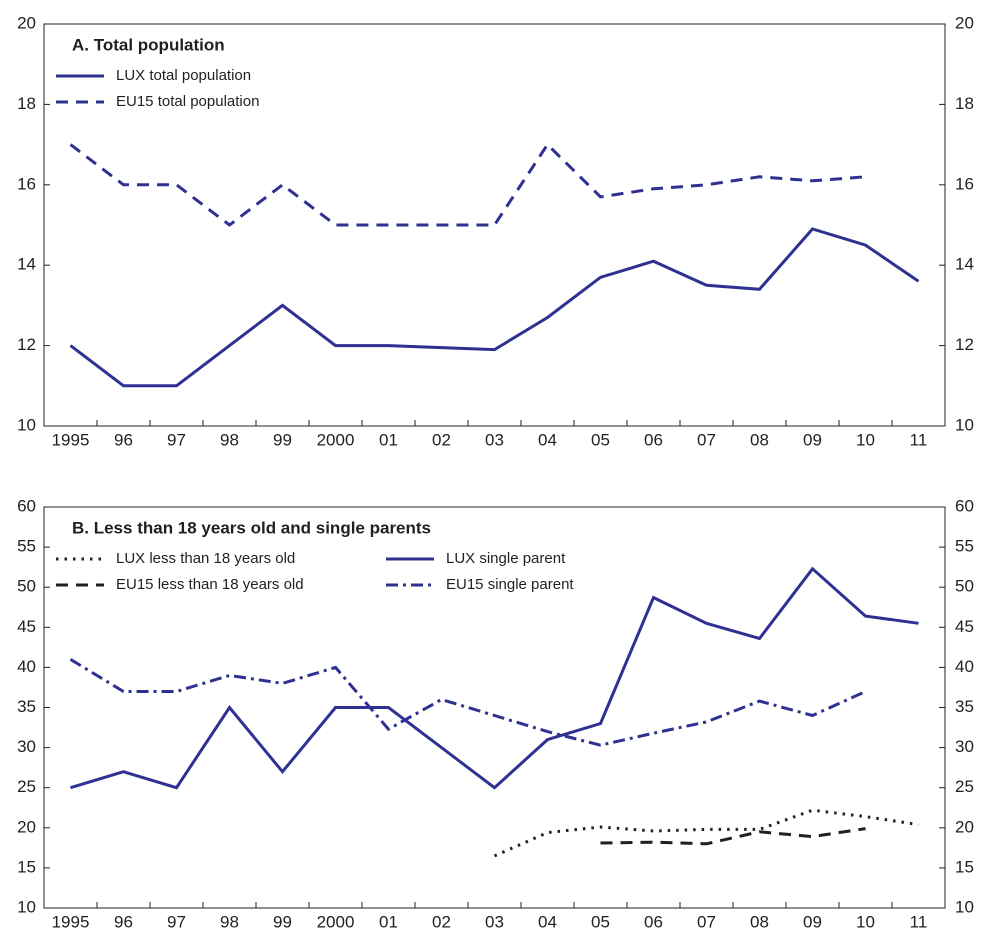  Describe the element at coordinates (510, 584) in the screenshot. I see `legend-label: EU15 single parent` at that location.